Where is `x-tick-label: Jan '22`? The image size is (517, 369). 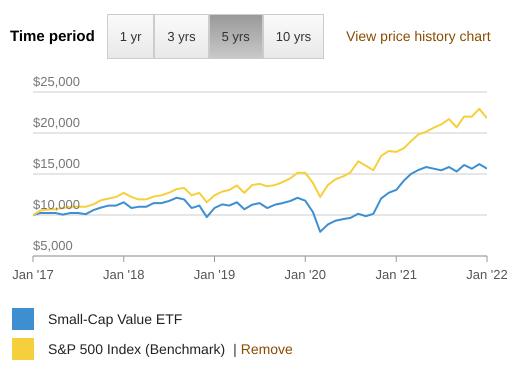 x-tick-label: Jan '22 is located at coordinates (487, 274).